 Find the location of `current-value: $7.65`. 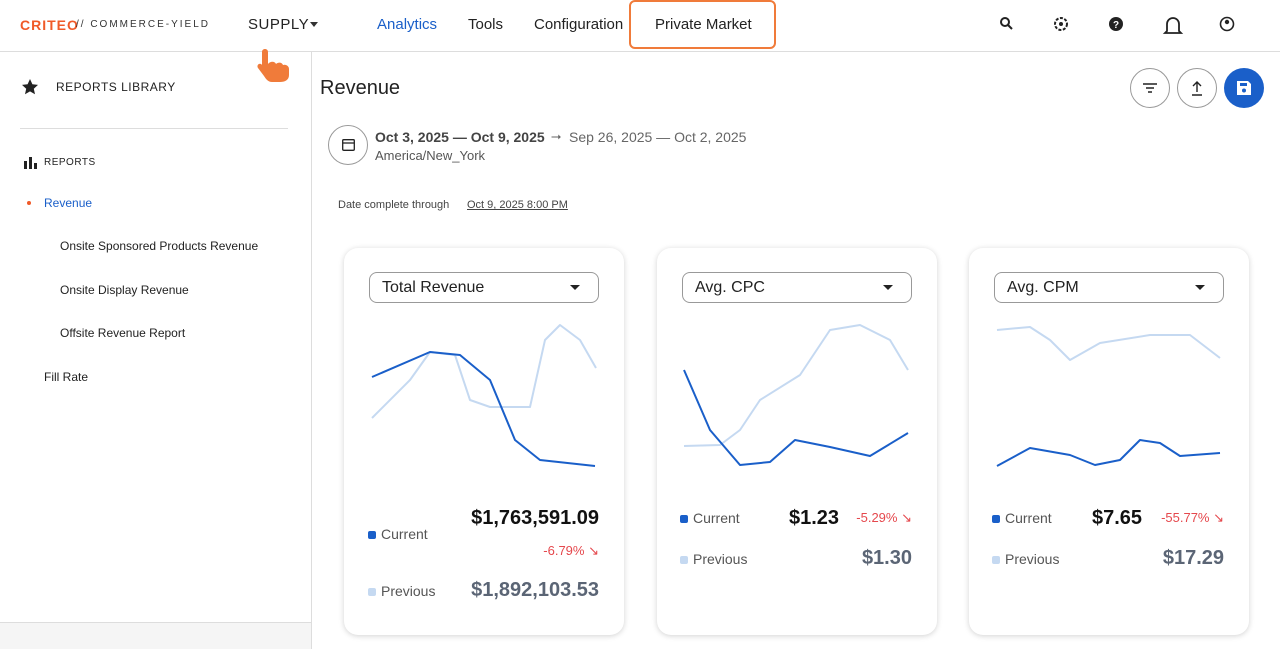

current-value: $7.65 is located at coordinates (1117, 518).